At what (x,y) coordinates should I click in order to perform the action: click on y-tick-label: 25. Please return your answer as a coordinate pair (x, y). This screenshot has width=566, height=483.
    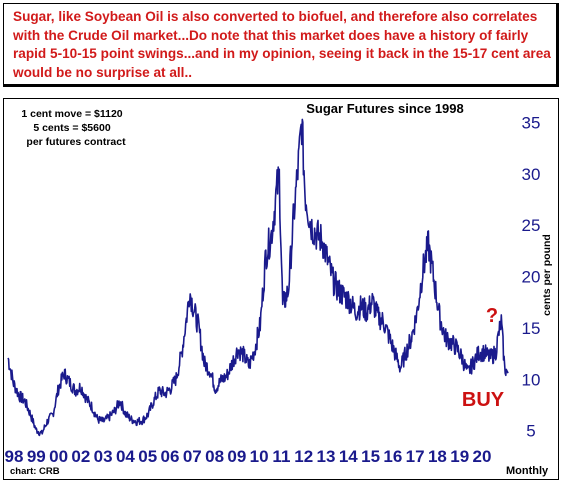
    Looking at the image, I should click on (531, 225).